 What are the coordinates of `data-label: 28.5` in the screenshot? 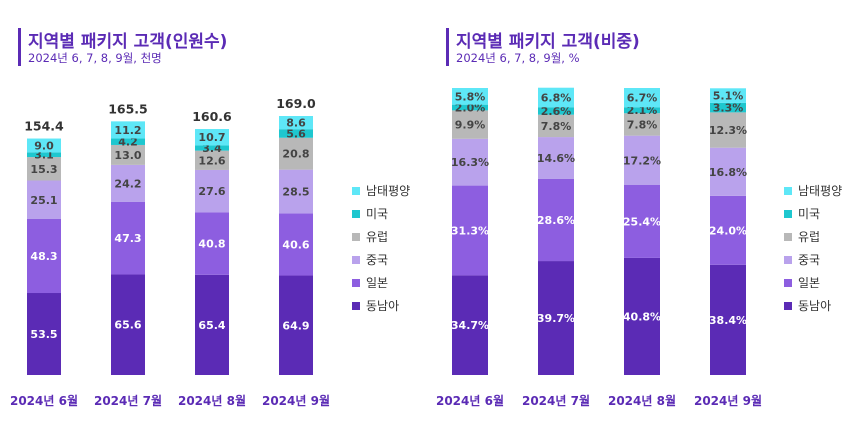 It's located at (295, 191).